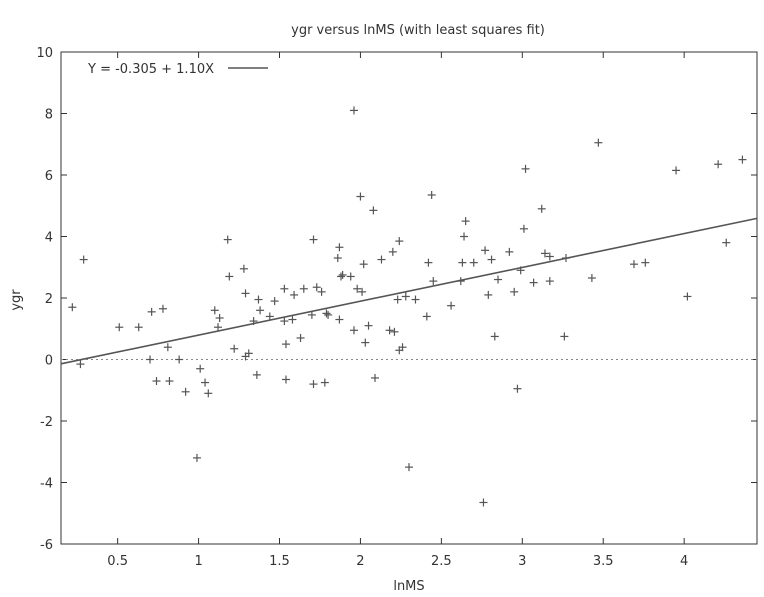  What do you see at coordinates (49, 299) in the screenshot?
I see `y-tick-label: 2` at bounding box center [49, 299].